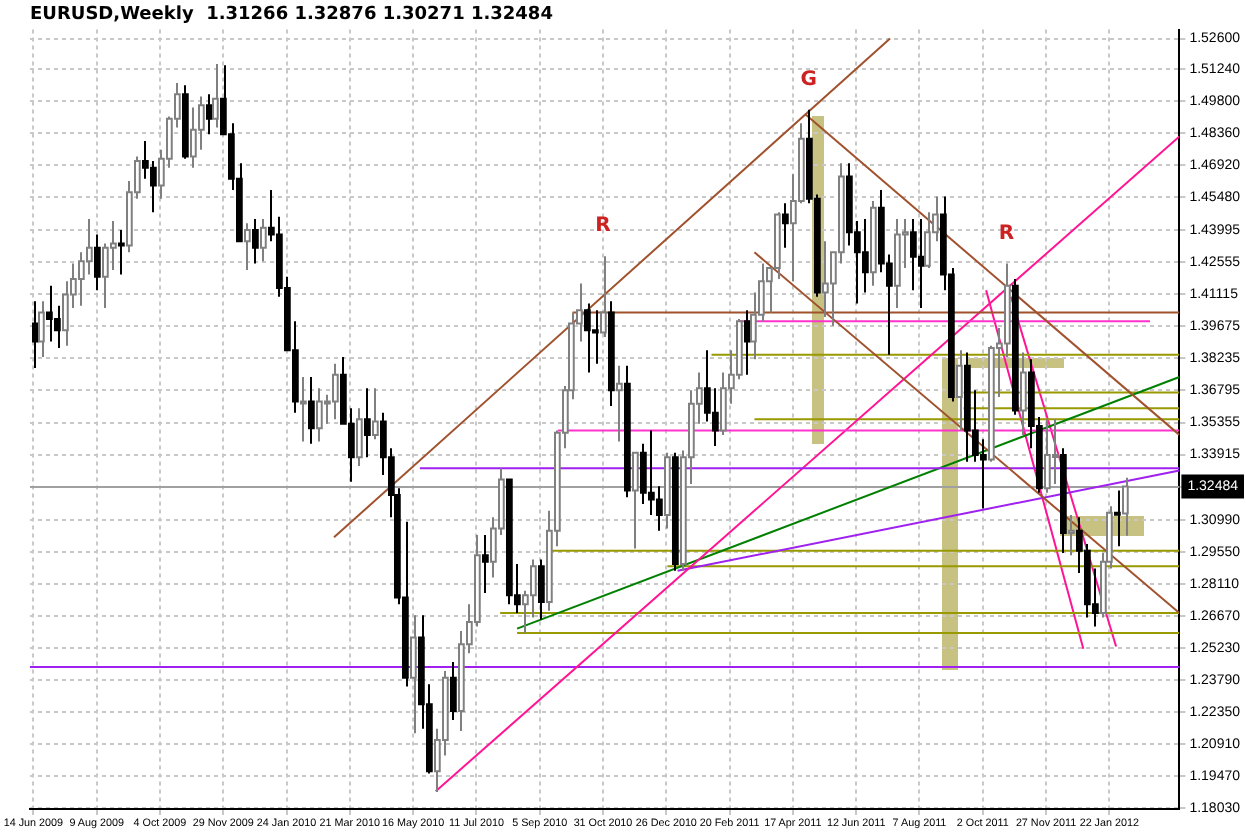  I want to click on annotation: G, so click(808, 79).